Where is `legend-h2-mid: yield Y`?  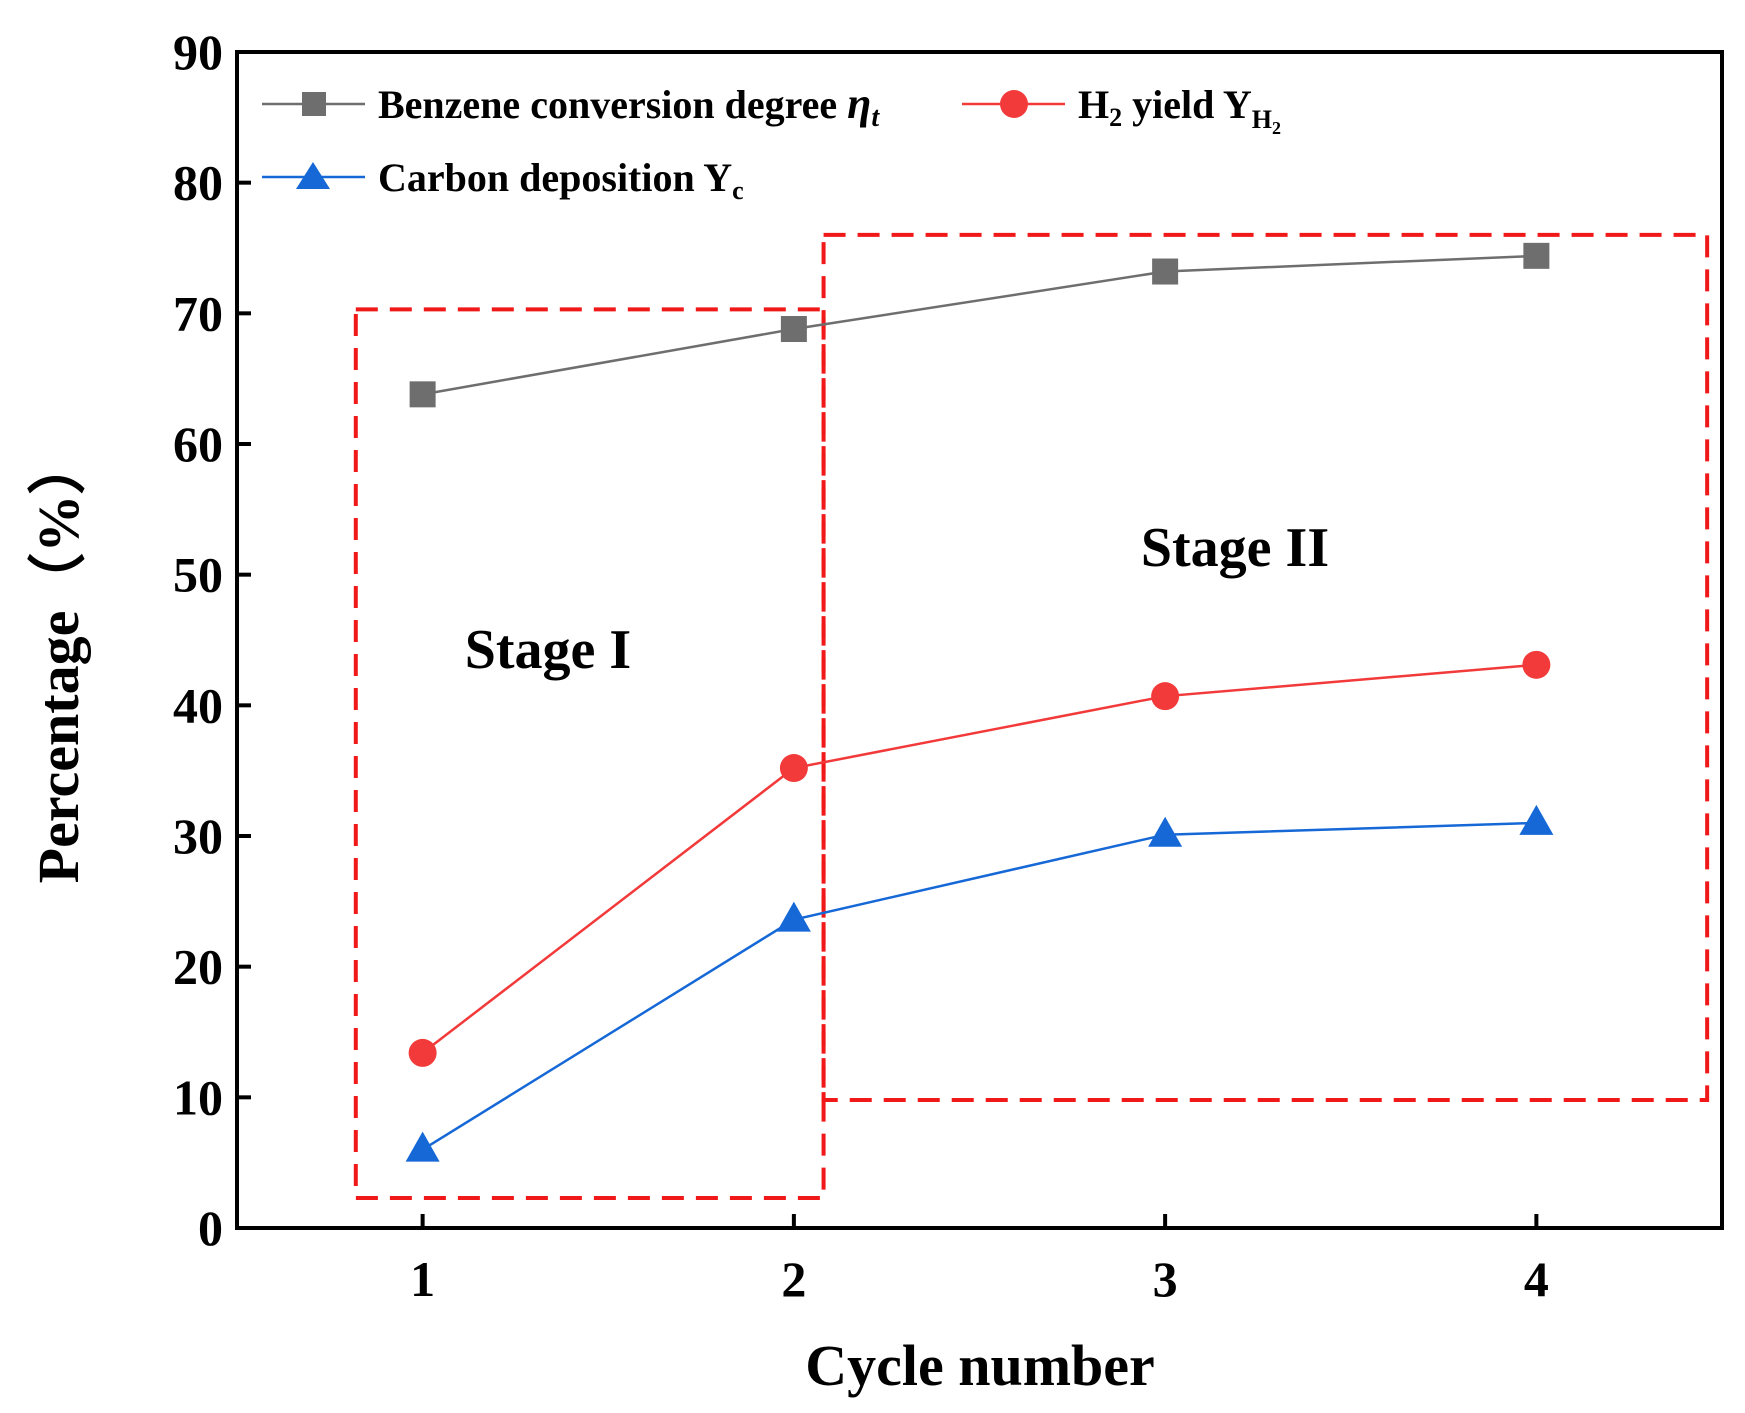 legend-h2-mid: yield Y is located at coordinates (1187, 104).